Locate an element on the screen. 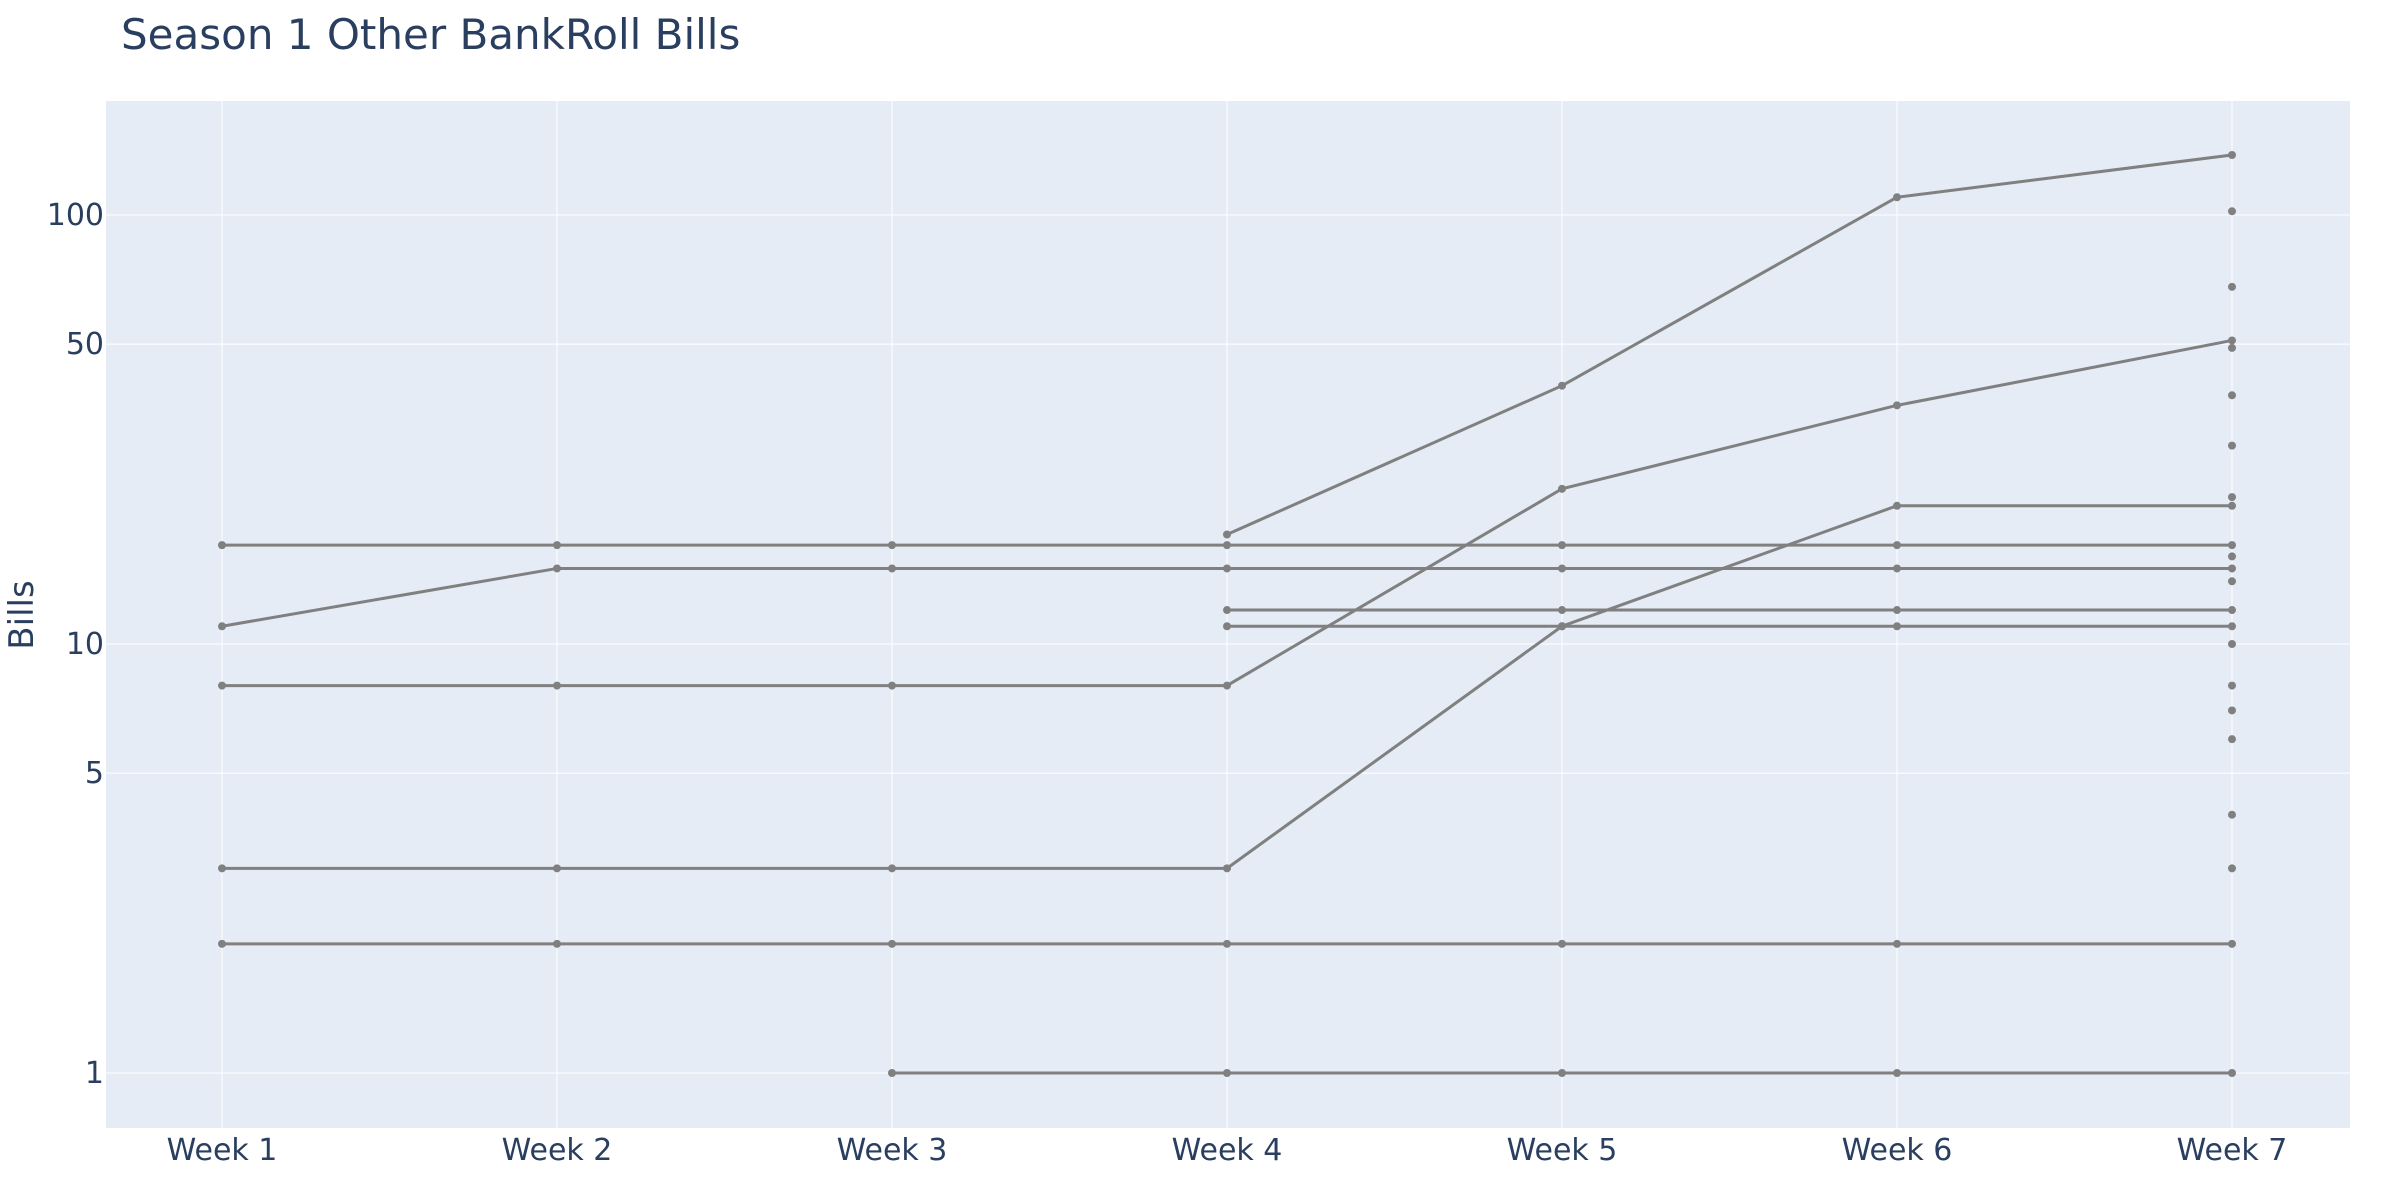  y-axis: 1 5 10 50 100 is located at coordinates (75, 644).